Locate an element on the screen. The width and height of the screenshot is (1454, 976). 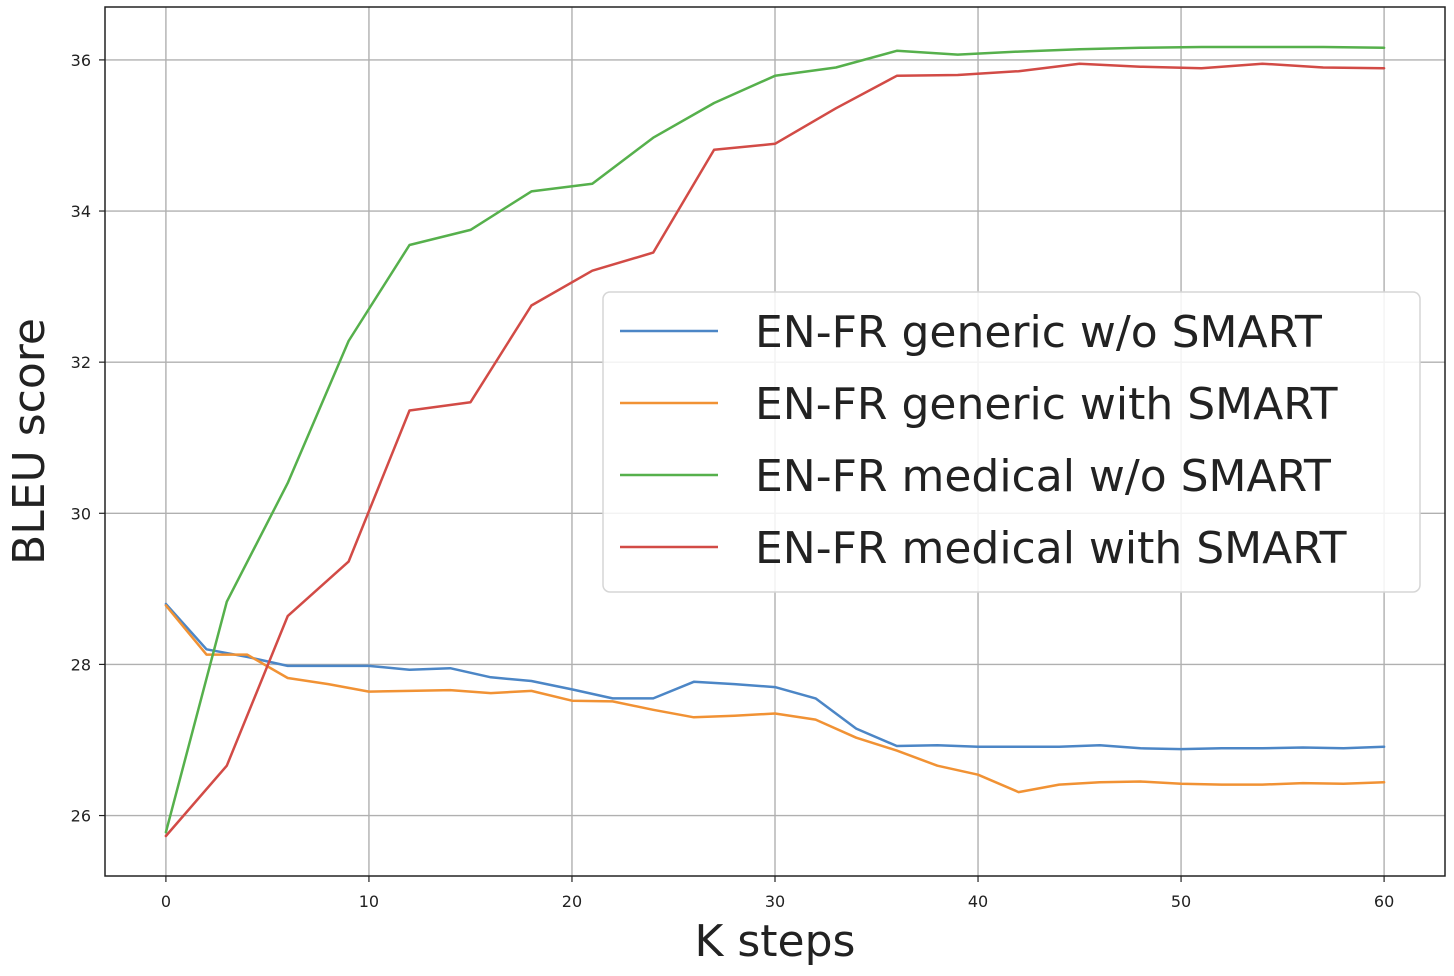
legend-label: EN-FR medical w/o SMART is located at coordinates (1043, 476).